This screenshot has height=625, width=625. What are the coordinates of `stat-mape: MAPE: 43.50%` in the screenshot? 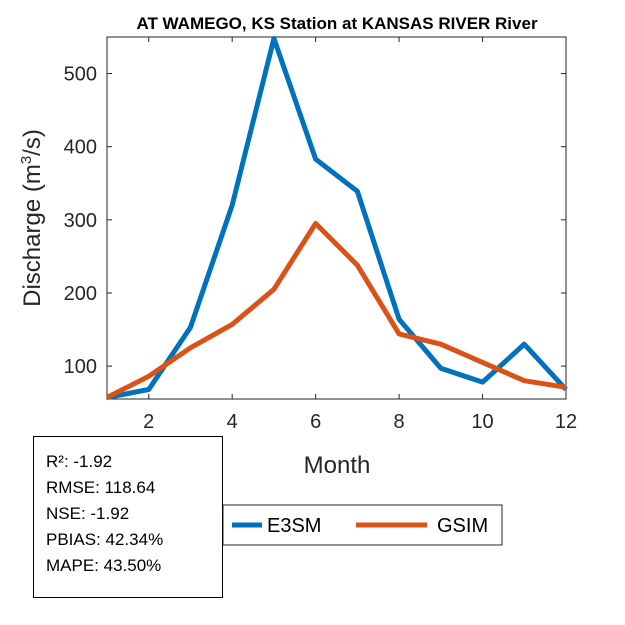 It's located at (104, 565).